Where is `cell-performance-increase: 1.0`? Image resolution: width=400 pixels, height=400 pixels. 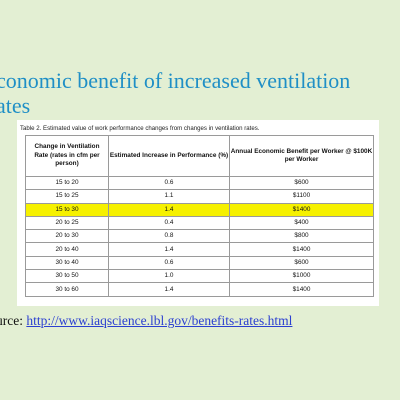 cell-performance-increase: 1.0 is located at coordinates (169, 276).